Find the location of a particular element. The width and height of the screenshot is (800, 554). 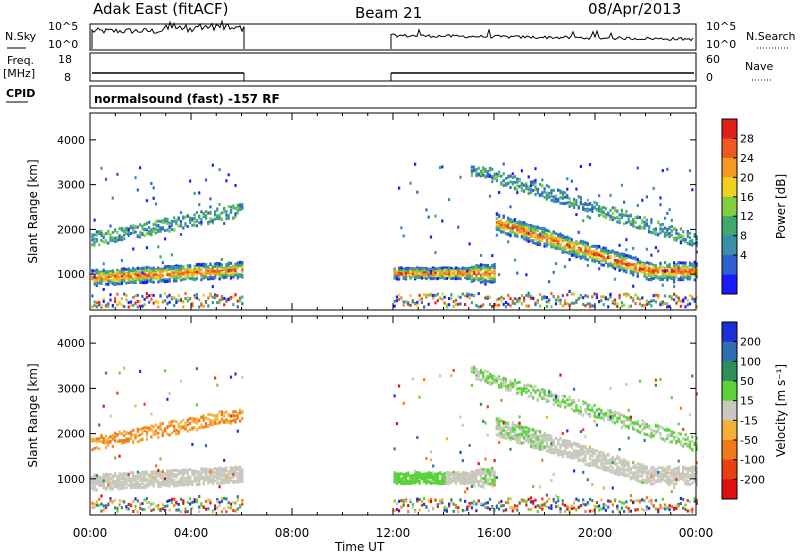

power-ytick-label: 2000 is located at coordinates (71, 229).